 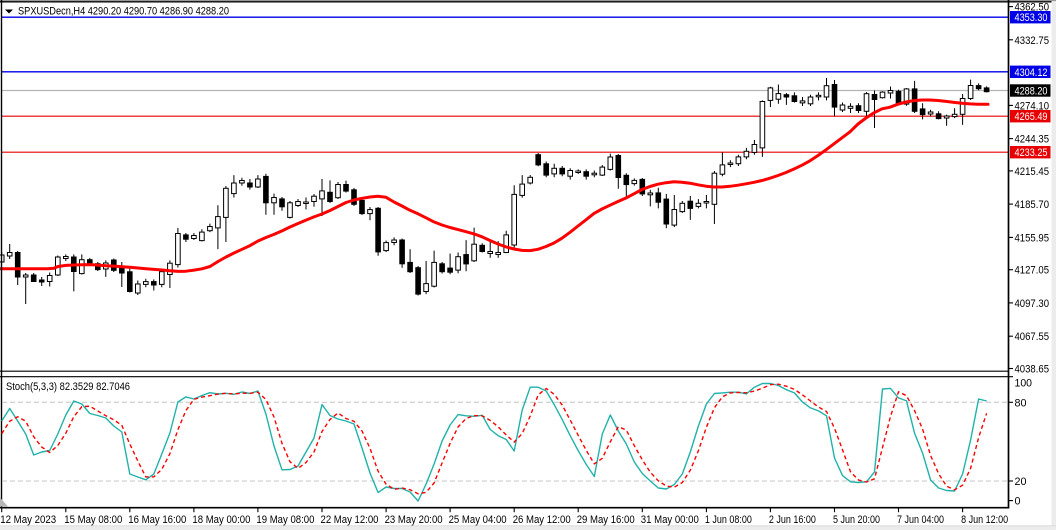 What do you see at coordinates (856, 520) in the screenshot?
I see `svg-text: 5 Jun 20:00` at bounding box center [856, 520].